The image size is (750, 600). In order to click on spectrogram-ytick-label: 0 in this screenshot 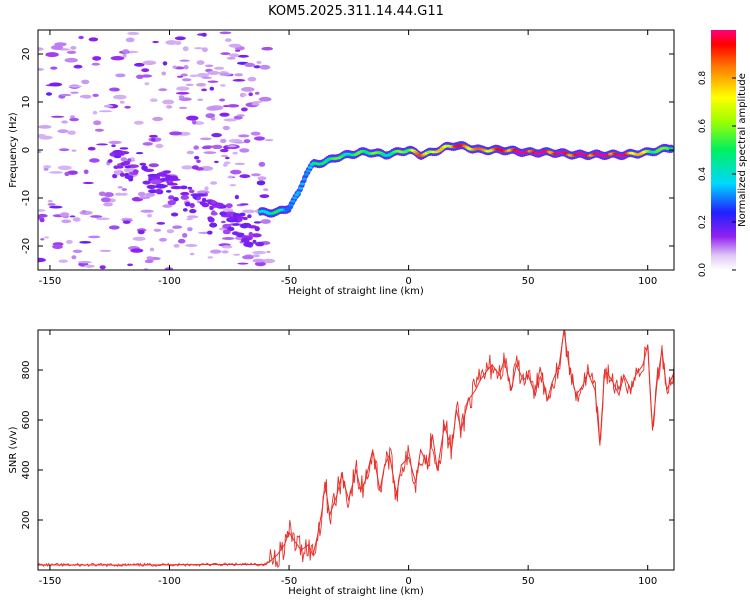, I will do `click(26, 150)`.